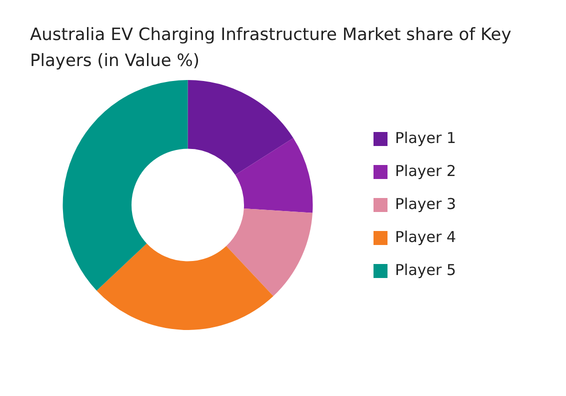 This screenshot has height=396, width=566. Describe the element at coordinates (425, 137) in the screenshot. I see `legend-label: Player 1` at that location.